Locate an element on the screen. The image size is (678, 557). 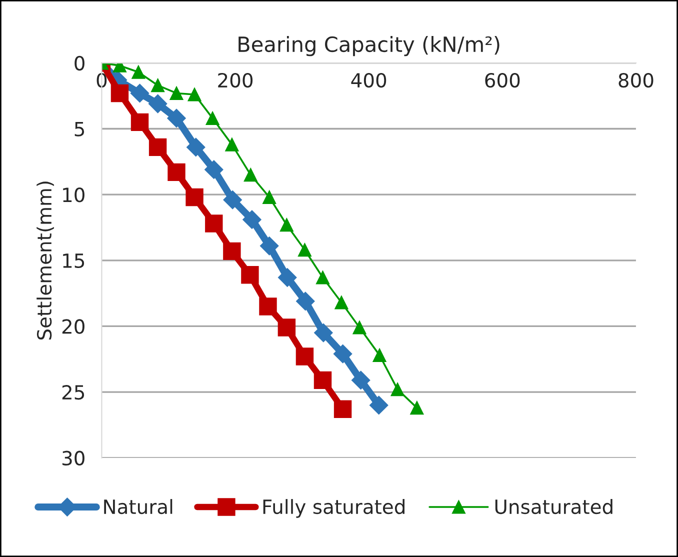
y-tick-label: 10 is located at coordinates (73, 195).